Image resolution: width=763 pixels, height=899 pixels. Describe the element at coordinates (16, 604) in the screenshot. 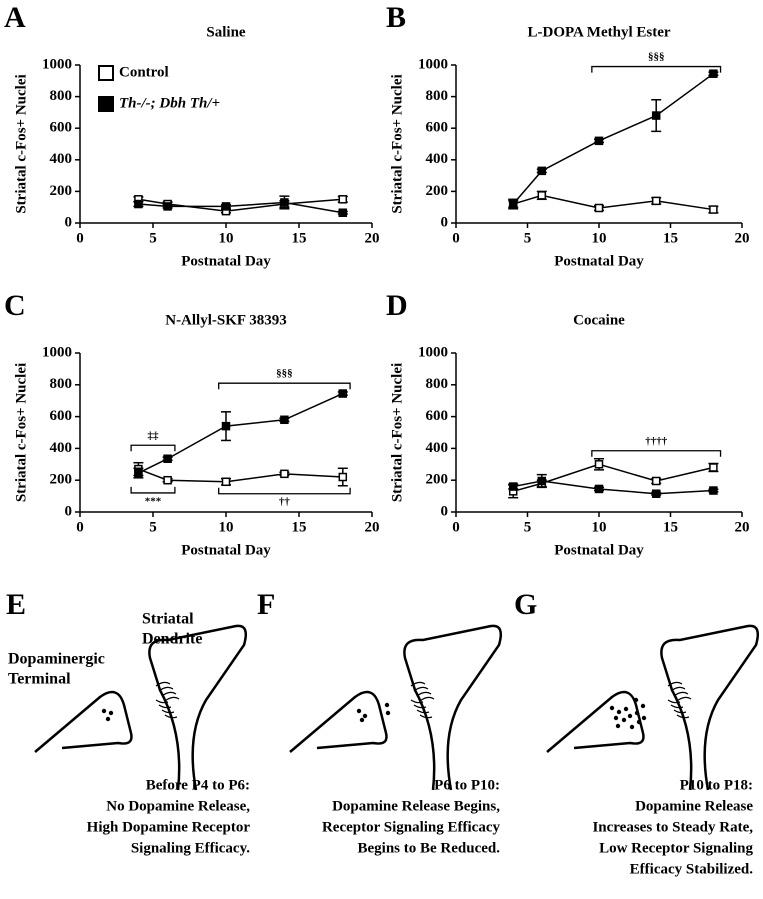

I see `panel-label: E` at that location.